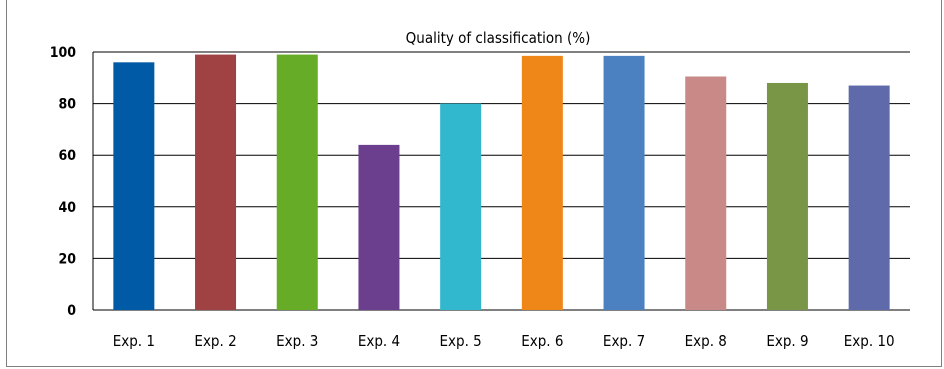 The width and height of the screenshot is (944, 369). I want to click on x-tick-label: Exp. 10, so click(869, 341).